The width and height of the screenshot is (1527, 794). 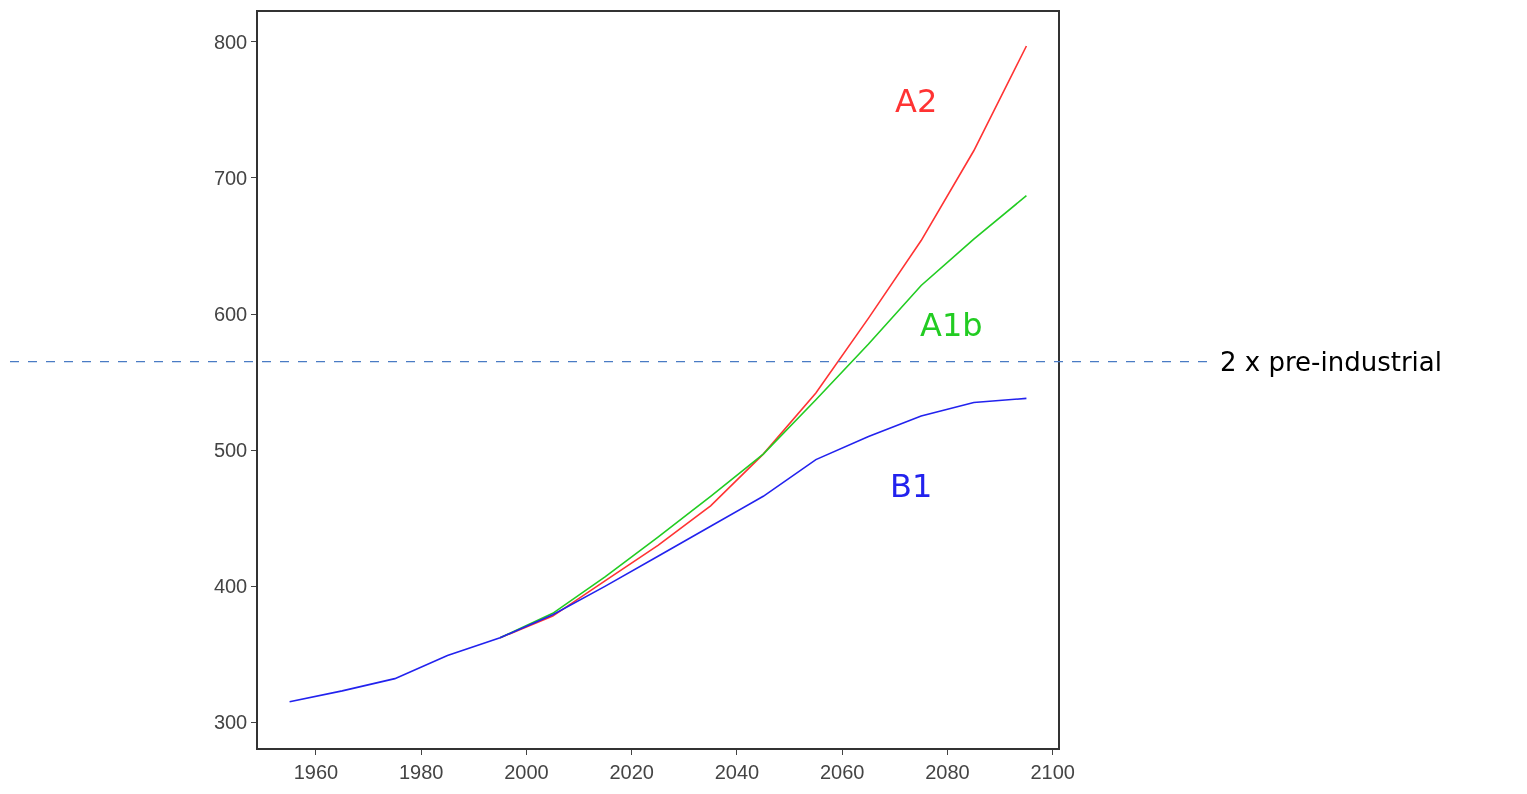 I want to click on x-tick-label: 2100, so click(x=1052, y=771).